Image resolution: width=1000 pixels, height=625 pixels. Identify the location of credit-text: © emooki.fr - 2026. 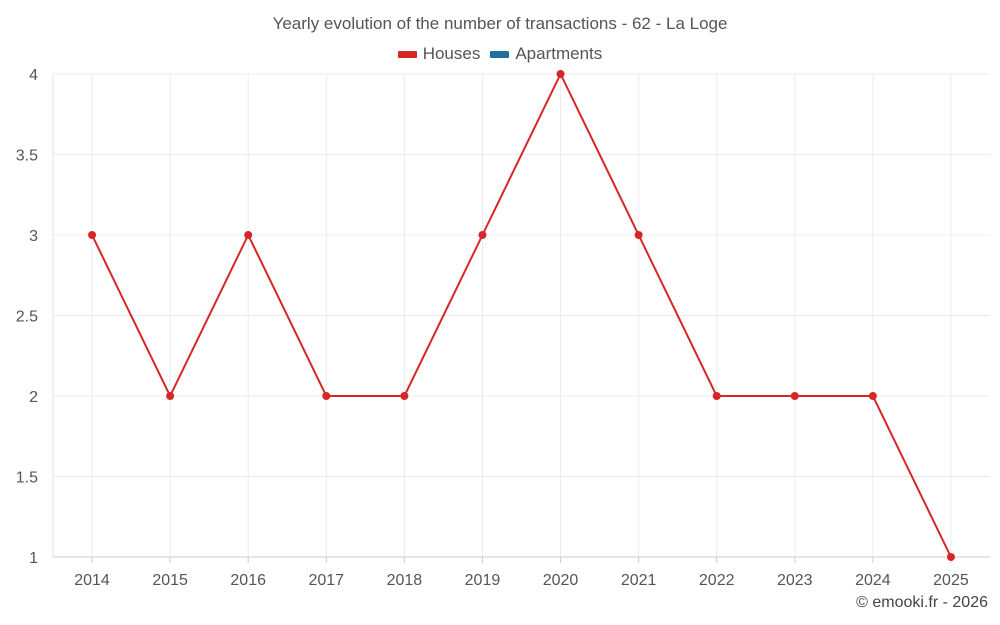
(922, 602).